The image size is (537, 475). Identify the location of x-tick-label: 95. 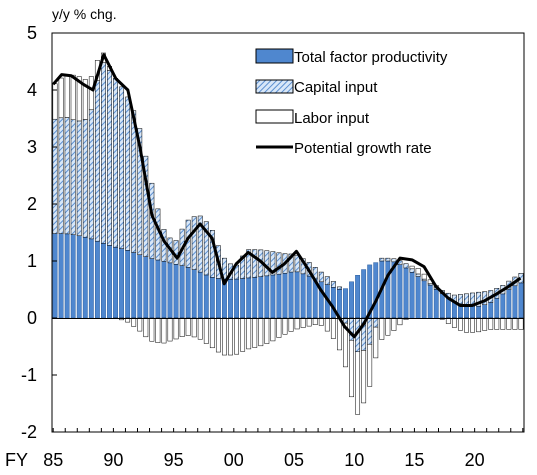
(174, 460).